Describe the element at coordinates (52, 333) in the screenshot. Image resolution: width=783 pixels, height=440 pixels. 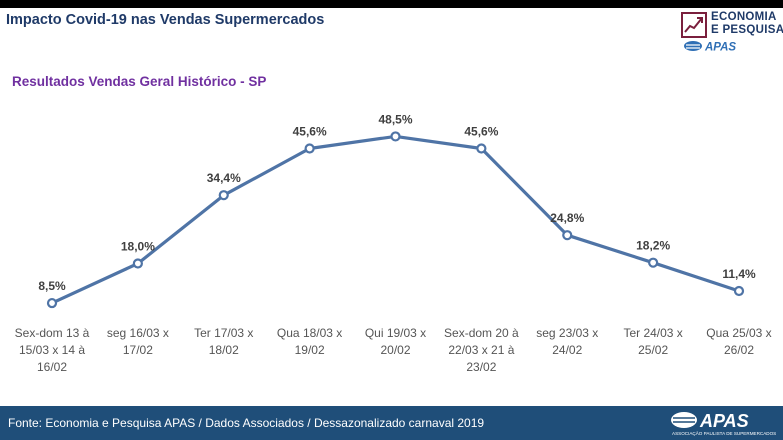
I see `x-tick-label-line: Sex-dom 13 à` at that location.